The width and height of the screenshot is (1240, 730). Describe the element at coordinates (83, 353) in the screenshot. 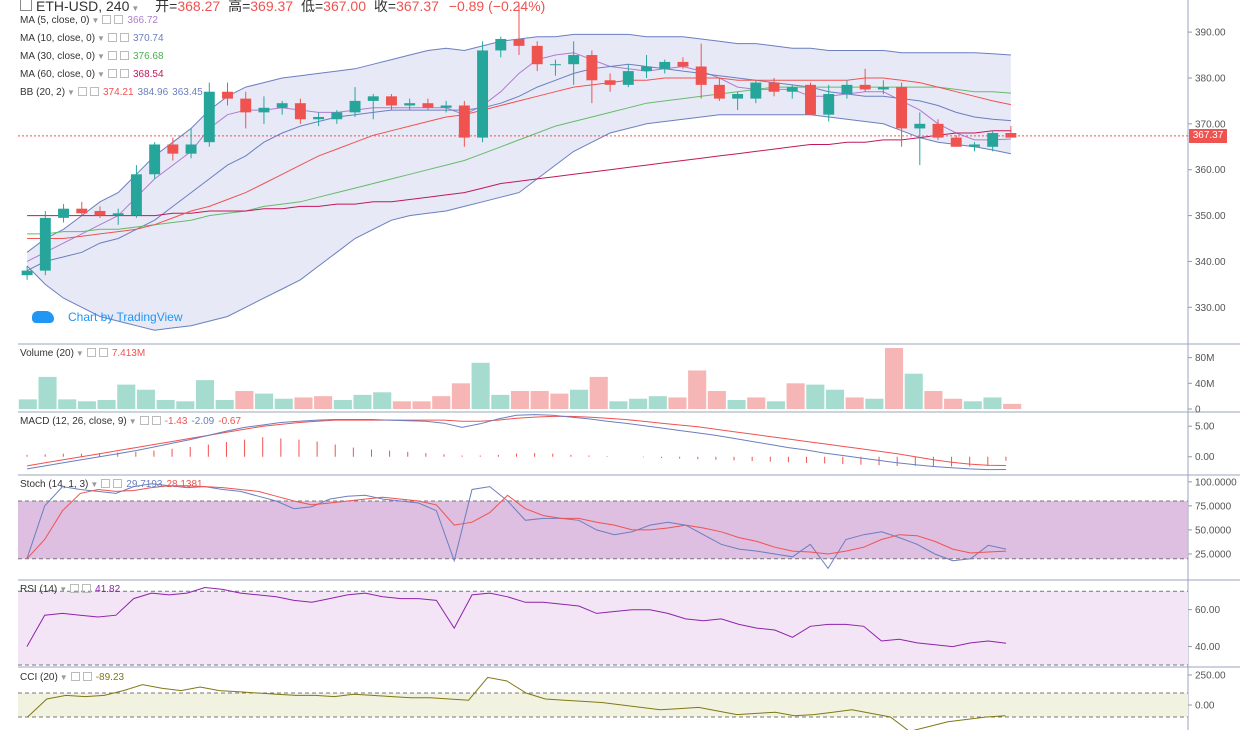

I see `legend-volume: Volume (20) ▼ 7.413M` at that location.